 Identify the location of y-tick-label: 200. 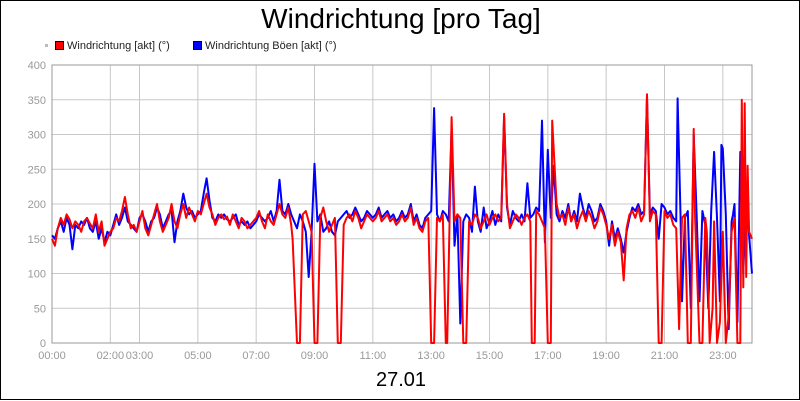
(37, 205).